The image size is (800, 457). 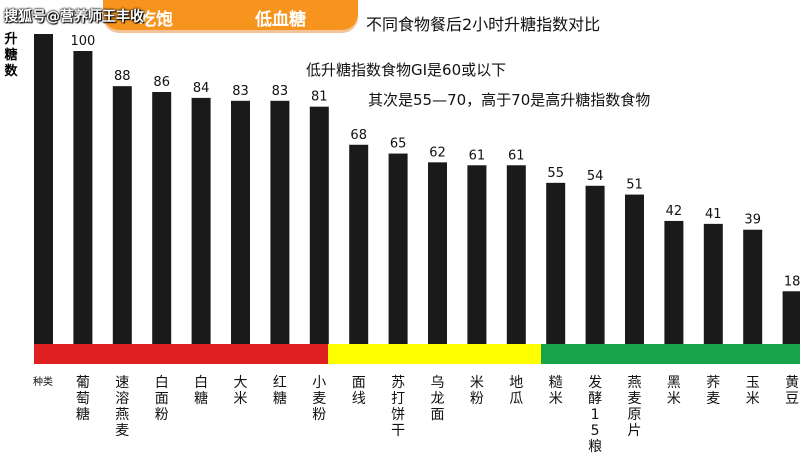 What do you see at coordinates (635, 415) in the screenshot?
I see `category-label-15-char-3: 原` at bounding box center [635, 415].